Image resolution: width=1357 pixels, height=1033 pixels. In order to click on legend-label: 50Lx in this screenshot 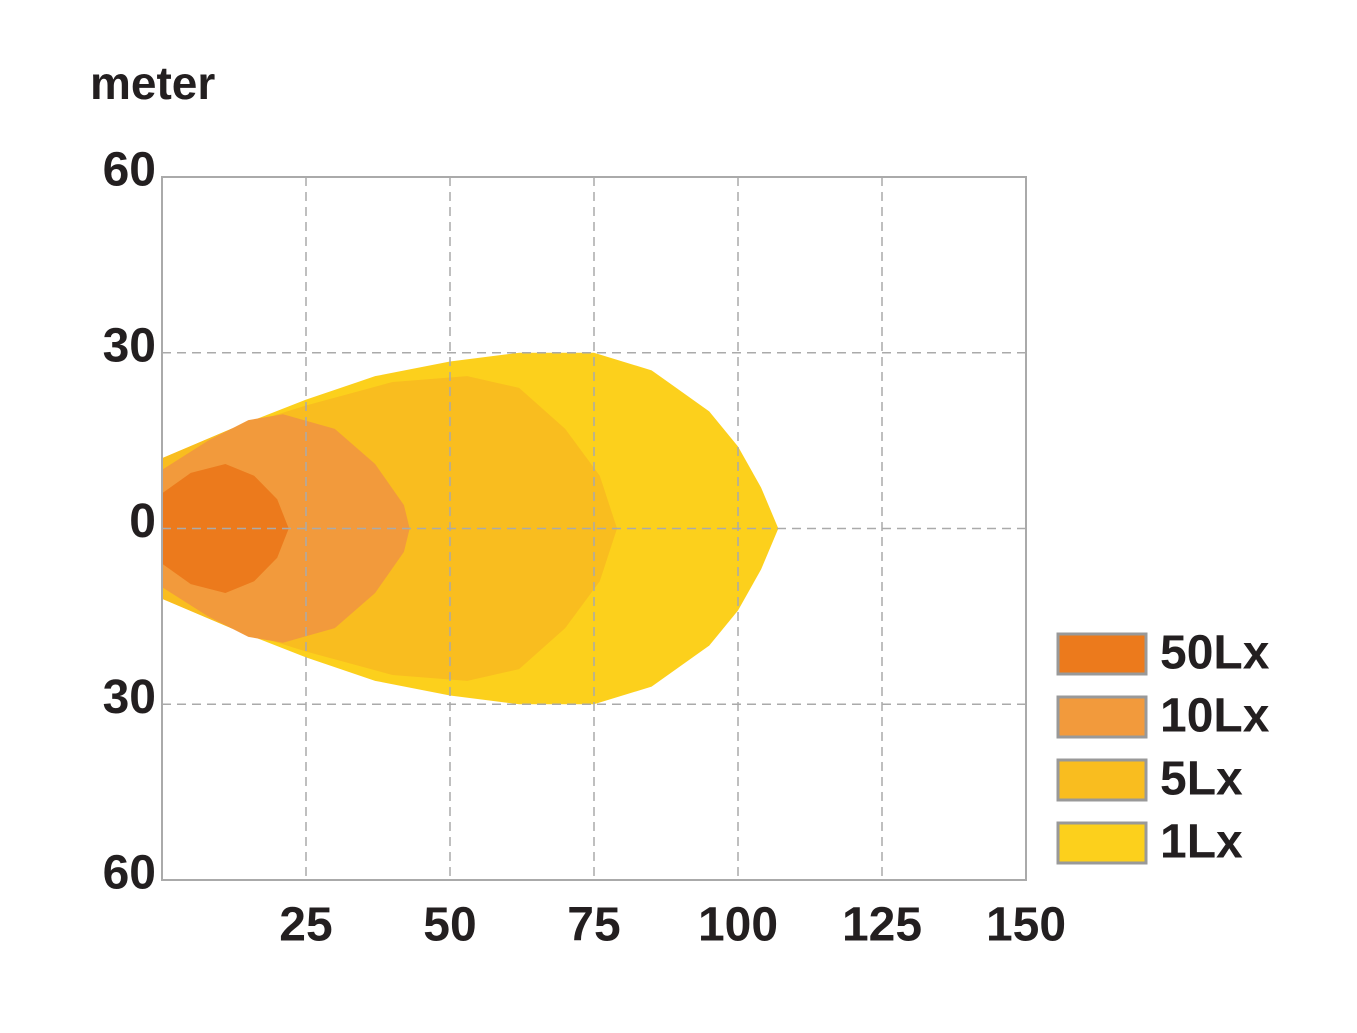, I will do `click(1215, 653)`.